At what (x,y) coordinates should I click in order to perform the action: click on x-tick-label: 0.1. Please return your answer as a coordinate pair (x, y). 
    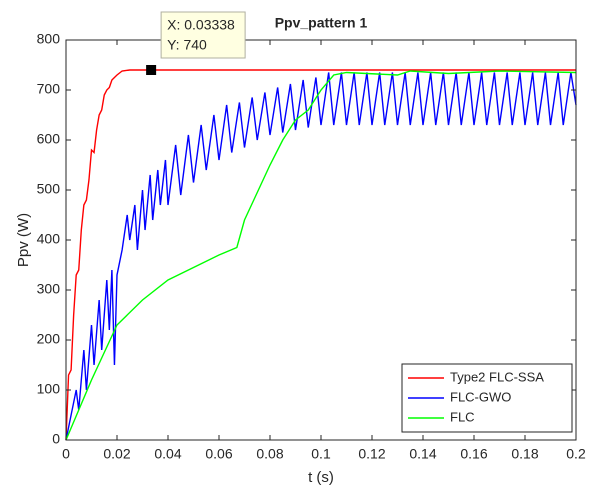
    Looking at the image, I should click on (321, 454).